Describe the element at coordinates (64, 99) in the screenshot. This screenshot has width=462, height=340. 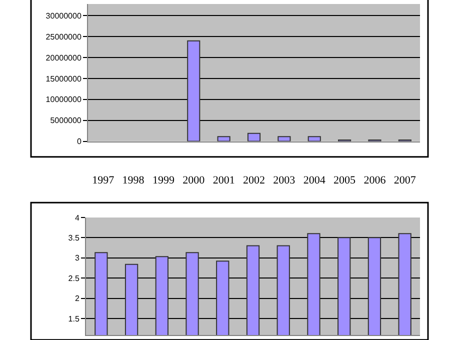
I see `y-tick-label: 10000000` at that location.